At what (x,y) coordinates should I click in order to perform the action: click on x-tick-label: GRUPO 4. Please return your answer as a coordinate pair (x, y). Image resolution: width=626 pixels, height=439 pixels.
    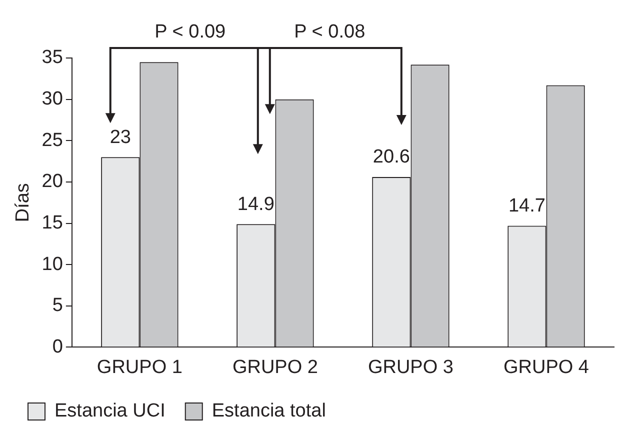
    Looking at the image, I should click on (546, 367).